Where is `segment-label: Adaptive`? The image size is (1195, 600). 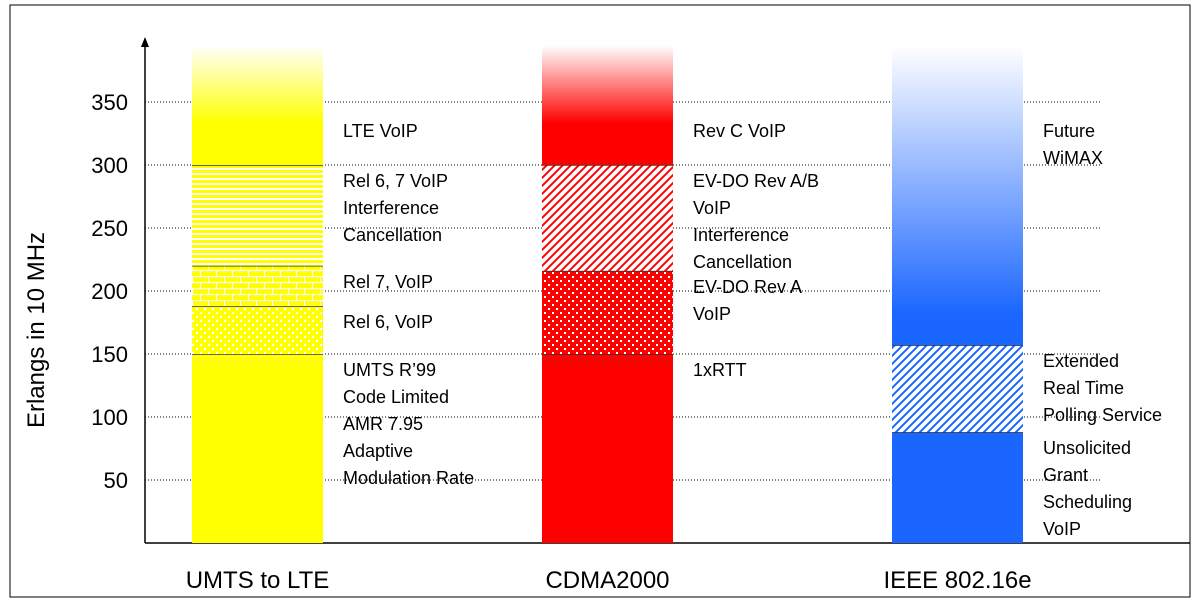
segment-label: Adaptive is located at coordinates (378, 451).